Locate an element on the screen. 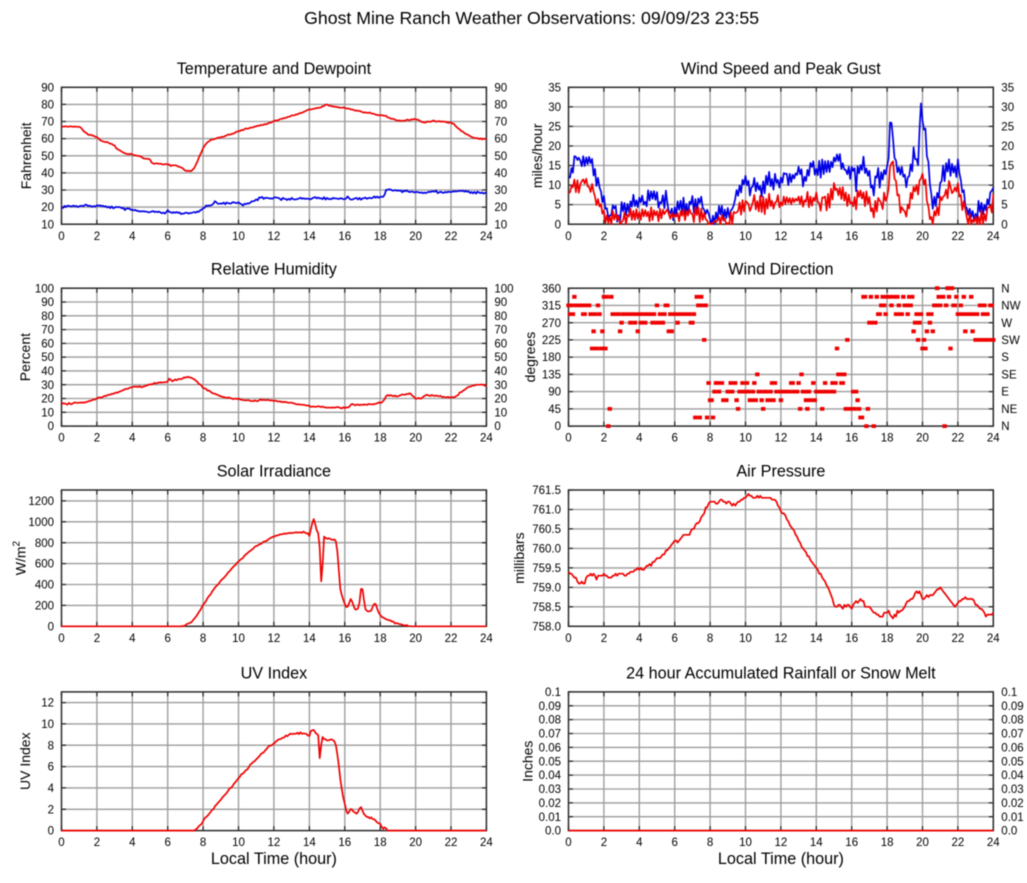 The image size is (1027, 883). svg-text: Percent is located at coordinates (25, 357).